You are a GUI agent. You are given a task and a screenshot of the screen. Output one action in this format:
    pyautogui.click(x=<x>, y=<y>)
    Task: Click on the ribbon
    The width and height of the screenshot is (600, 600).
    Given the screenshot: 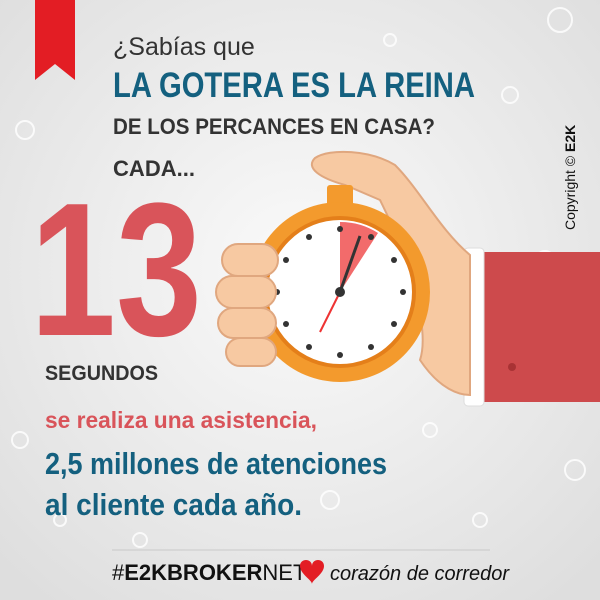 What is the action you would take?
    pyautogui.click(x=55, y=40)
    